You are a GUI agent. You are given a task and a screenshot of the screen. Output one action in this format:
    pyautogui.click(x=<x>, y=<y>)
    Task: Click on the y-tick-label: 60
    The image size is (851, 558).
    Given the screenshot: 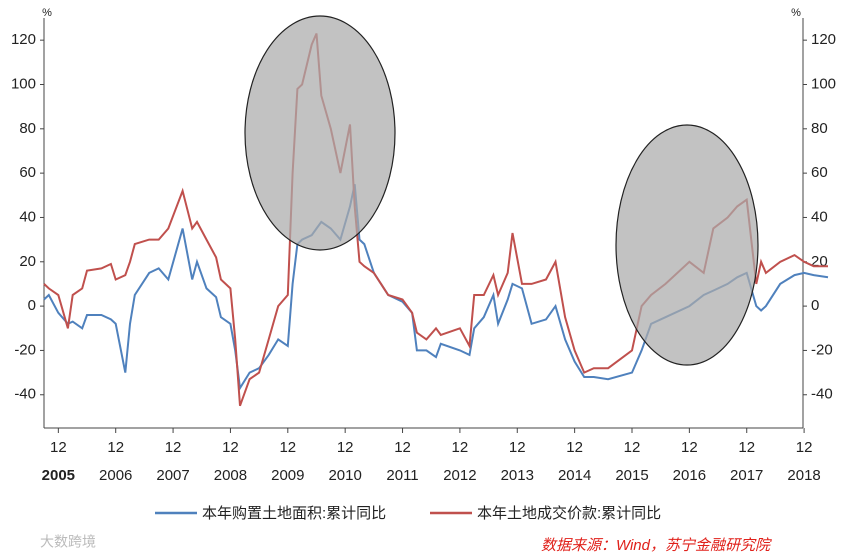 What is the action you would take?
    pyautogui.click(x=27, y=172)
    